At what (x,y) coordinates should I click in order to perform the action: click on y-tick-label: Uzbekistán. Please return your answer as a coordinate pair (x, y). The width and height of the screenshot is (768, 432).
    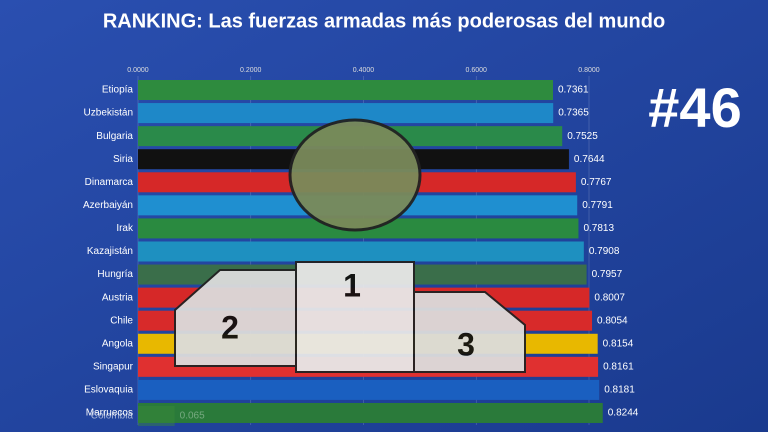
    Looking at the image, I should click on (108, 113).